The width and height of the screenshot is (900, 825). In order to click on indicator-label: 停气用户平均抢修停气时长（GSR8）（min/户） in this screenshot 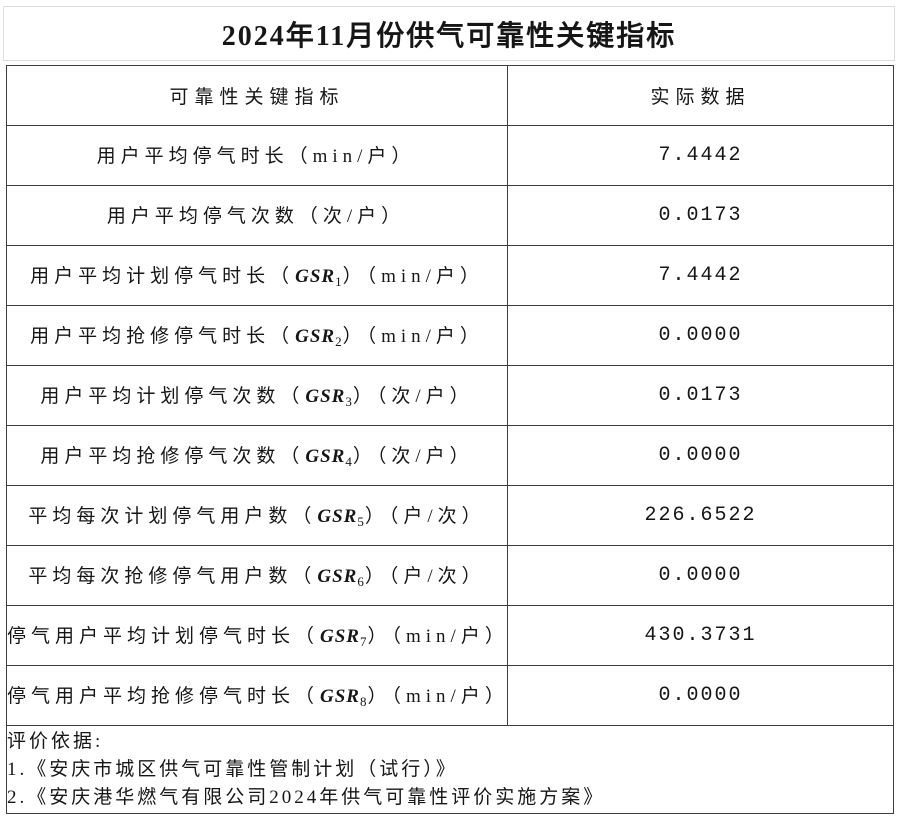, I will do `click(257, 695)`.